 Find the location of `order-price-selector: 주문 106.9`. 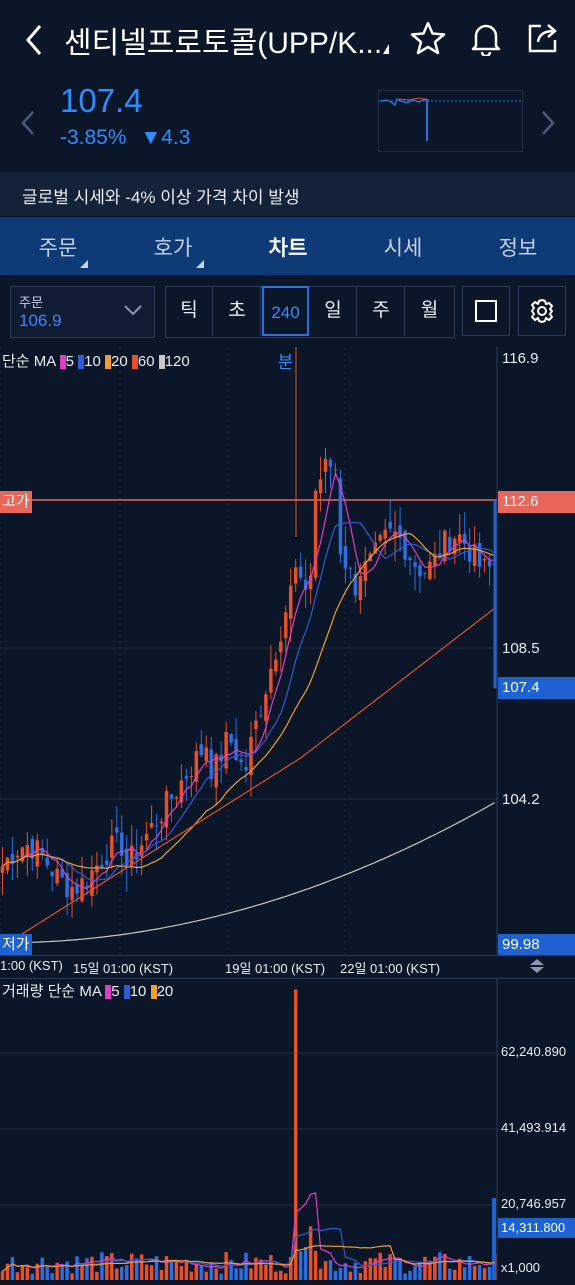

order-price-selector: 주문 106.9 is located at coordinates (82, 312).